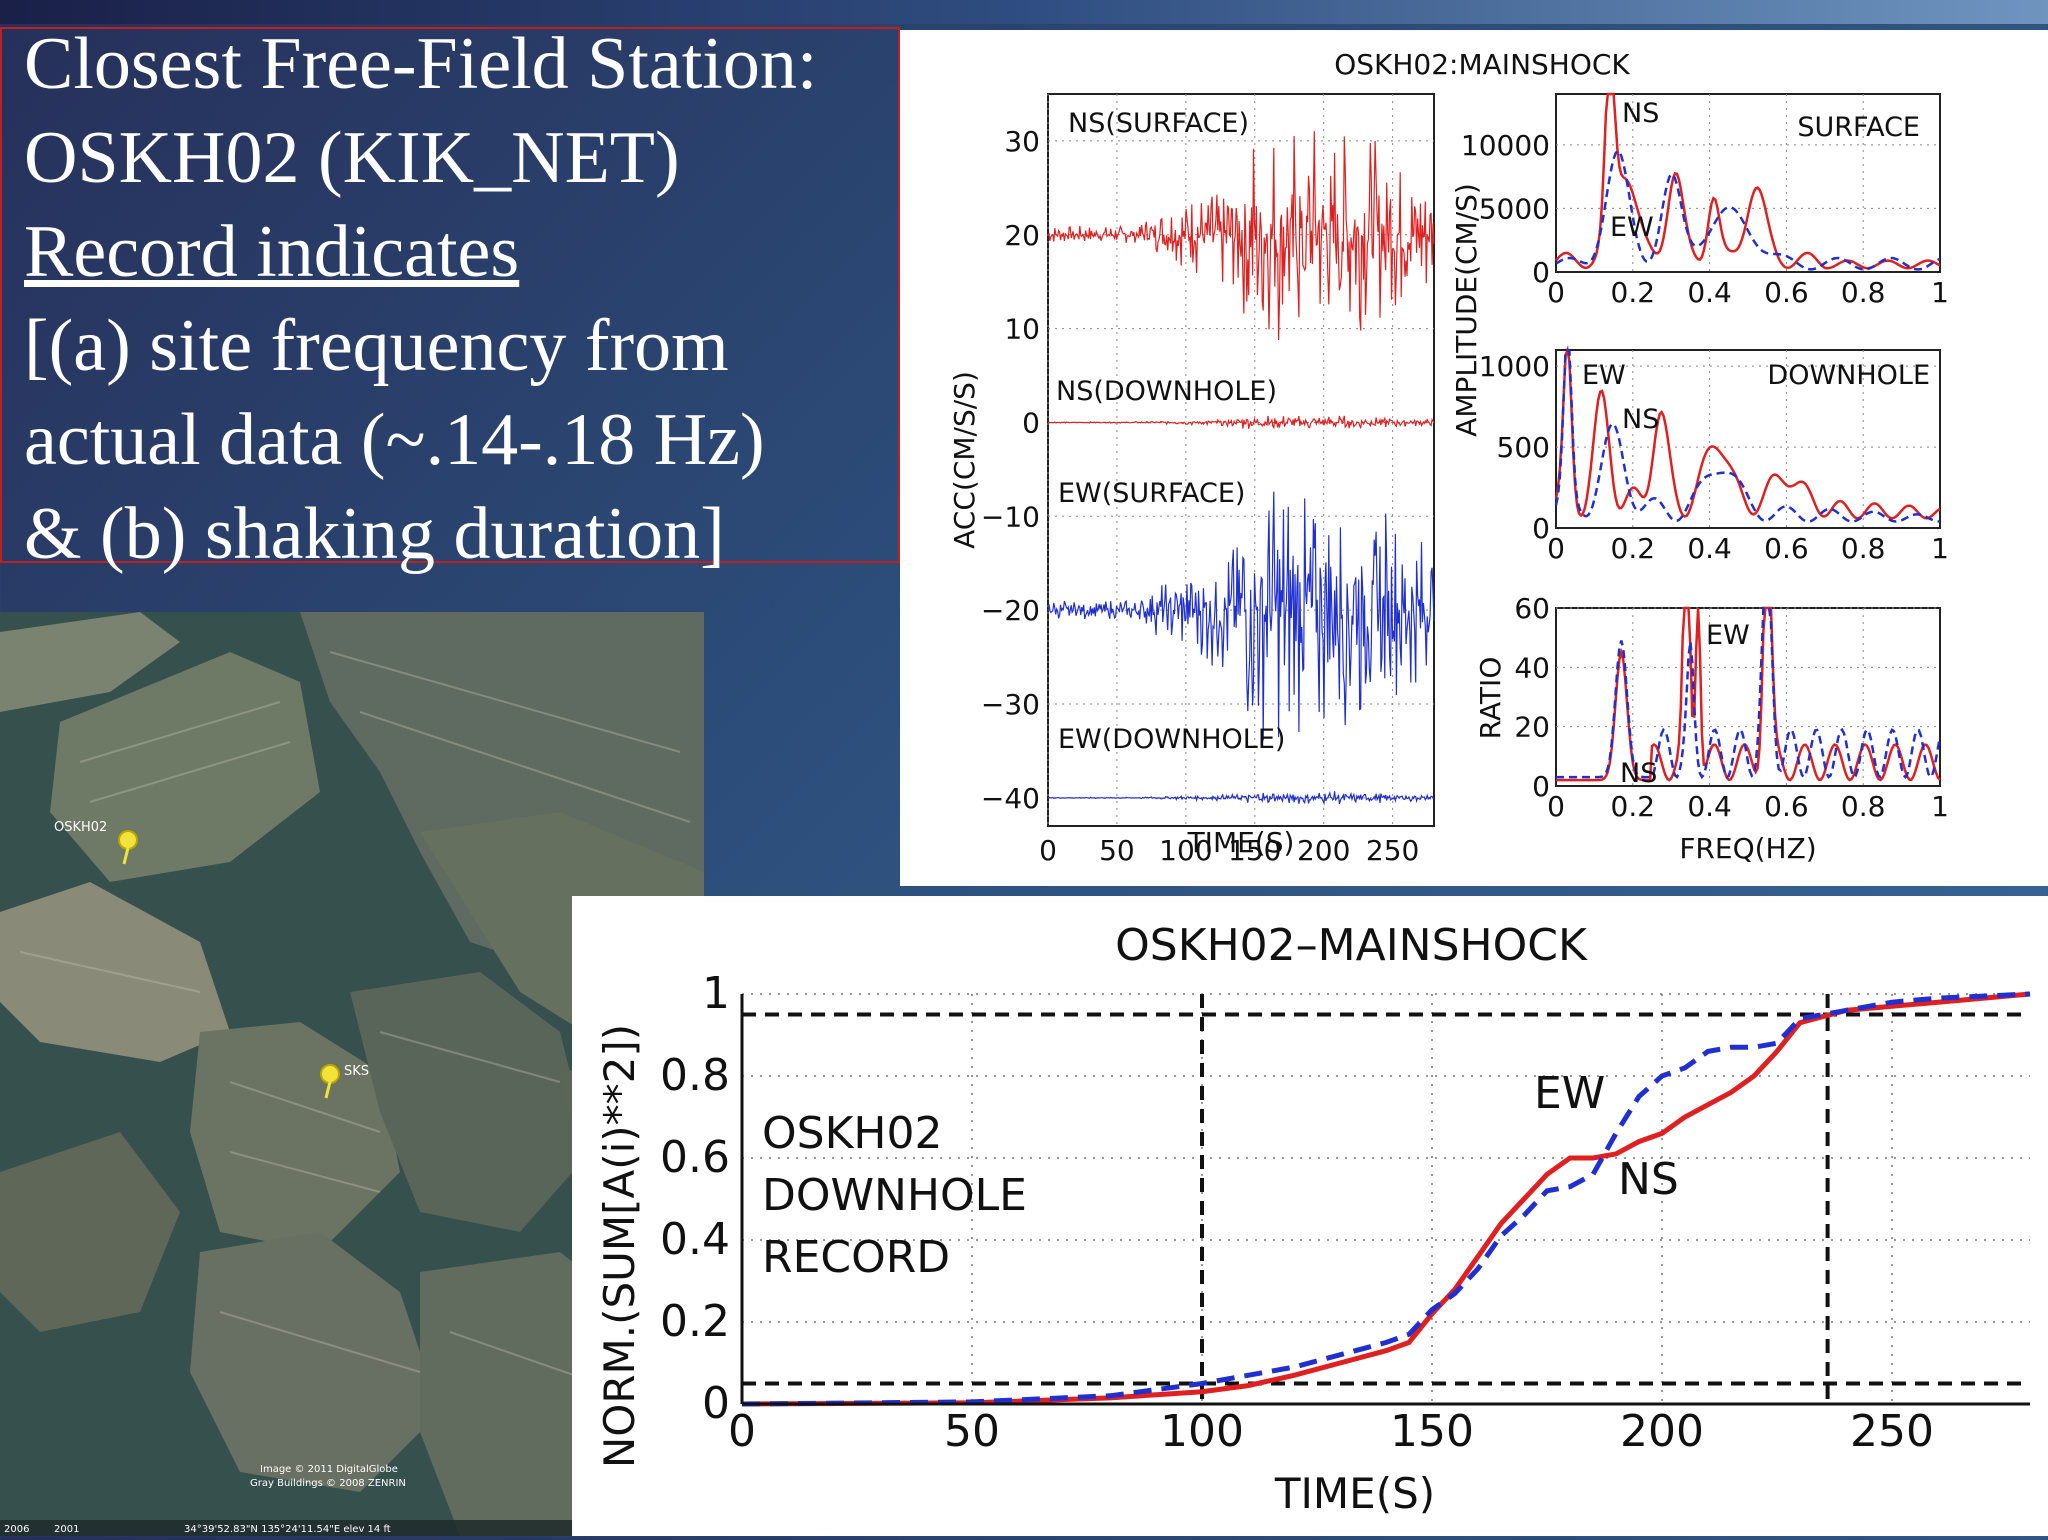  What do you see at coordinates (1863, 548) in the screenshot?
I see `dh-xtick: 0.8` at bounding box center [1863, 548].